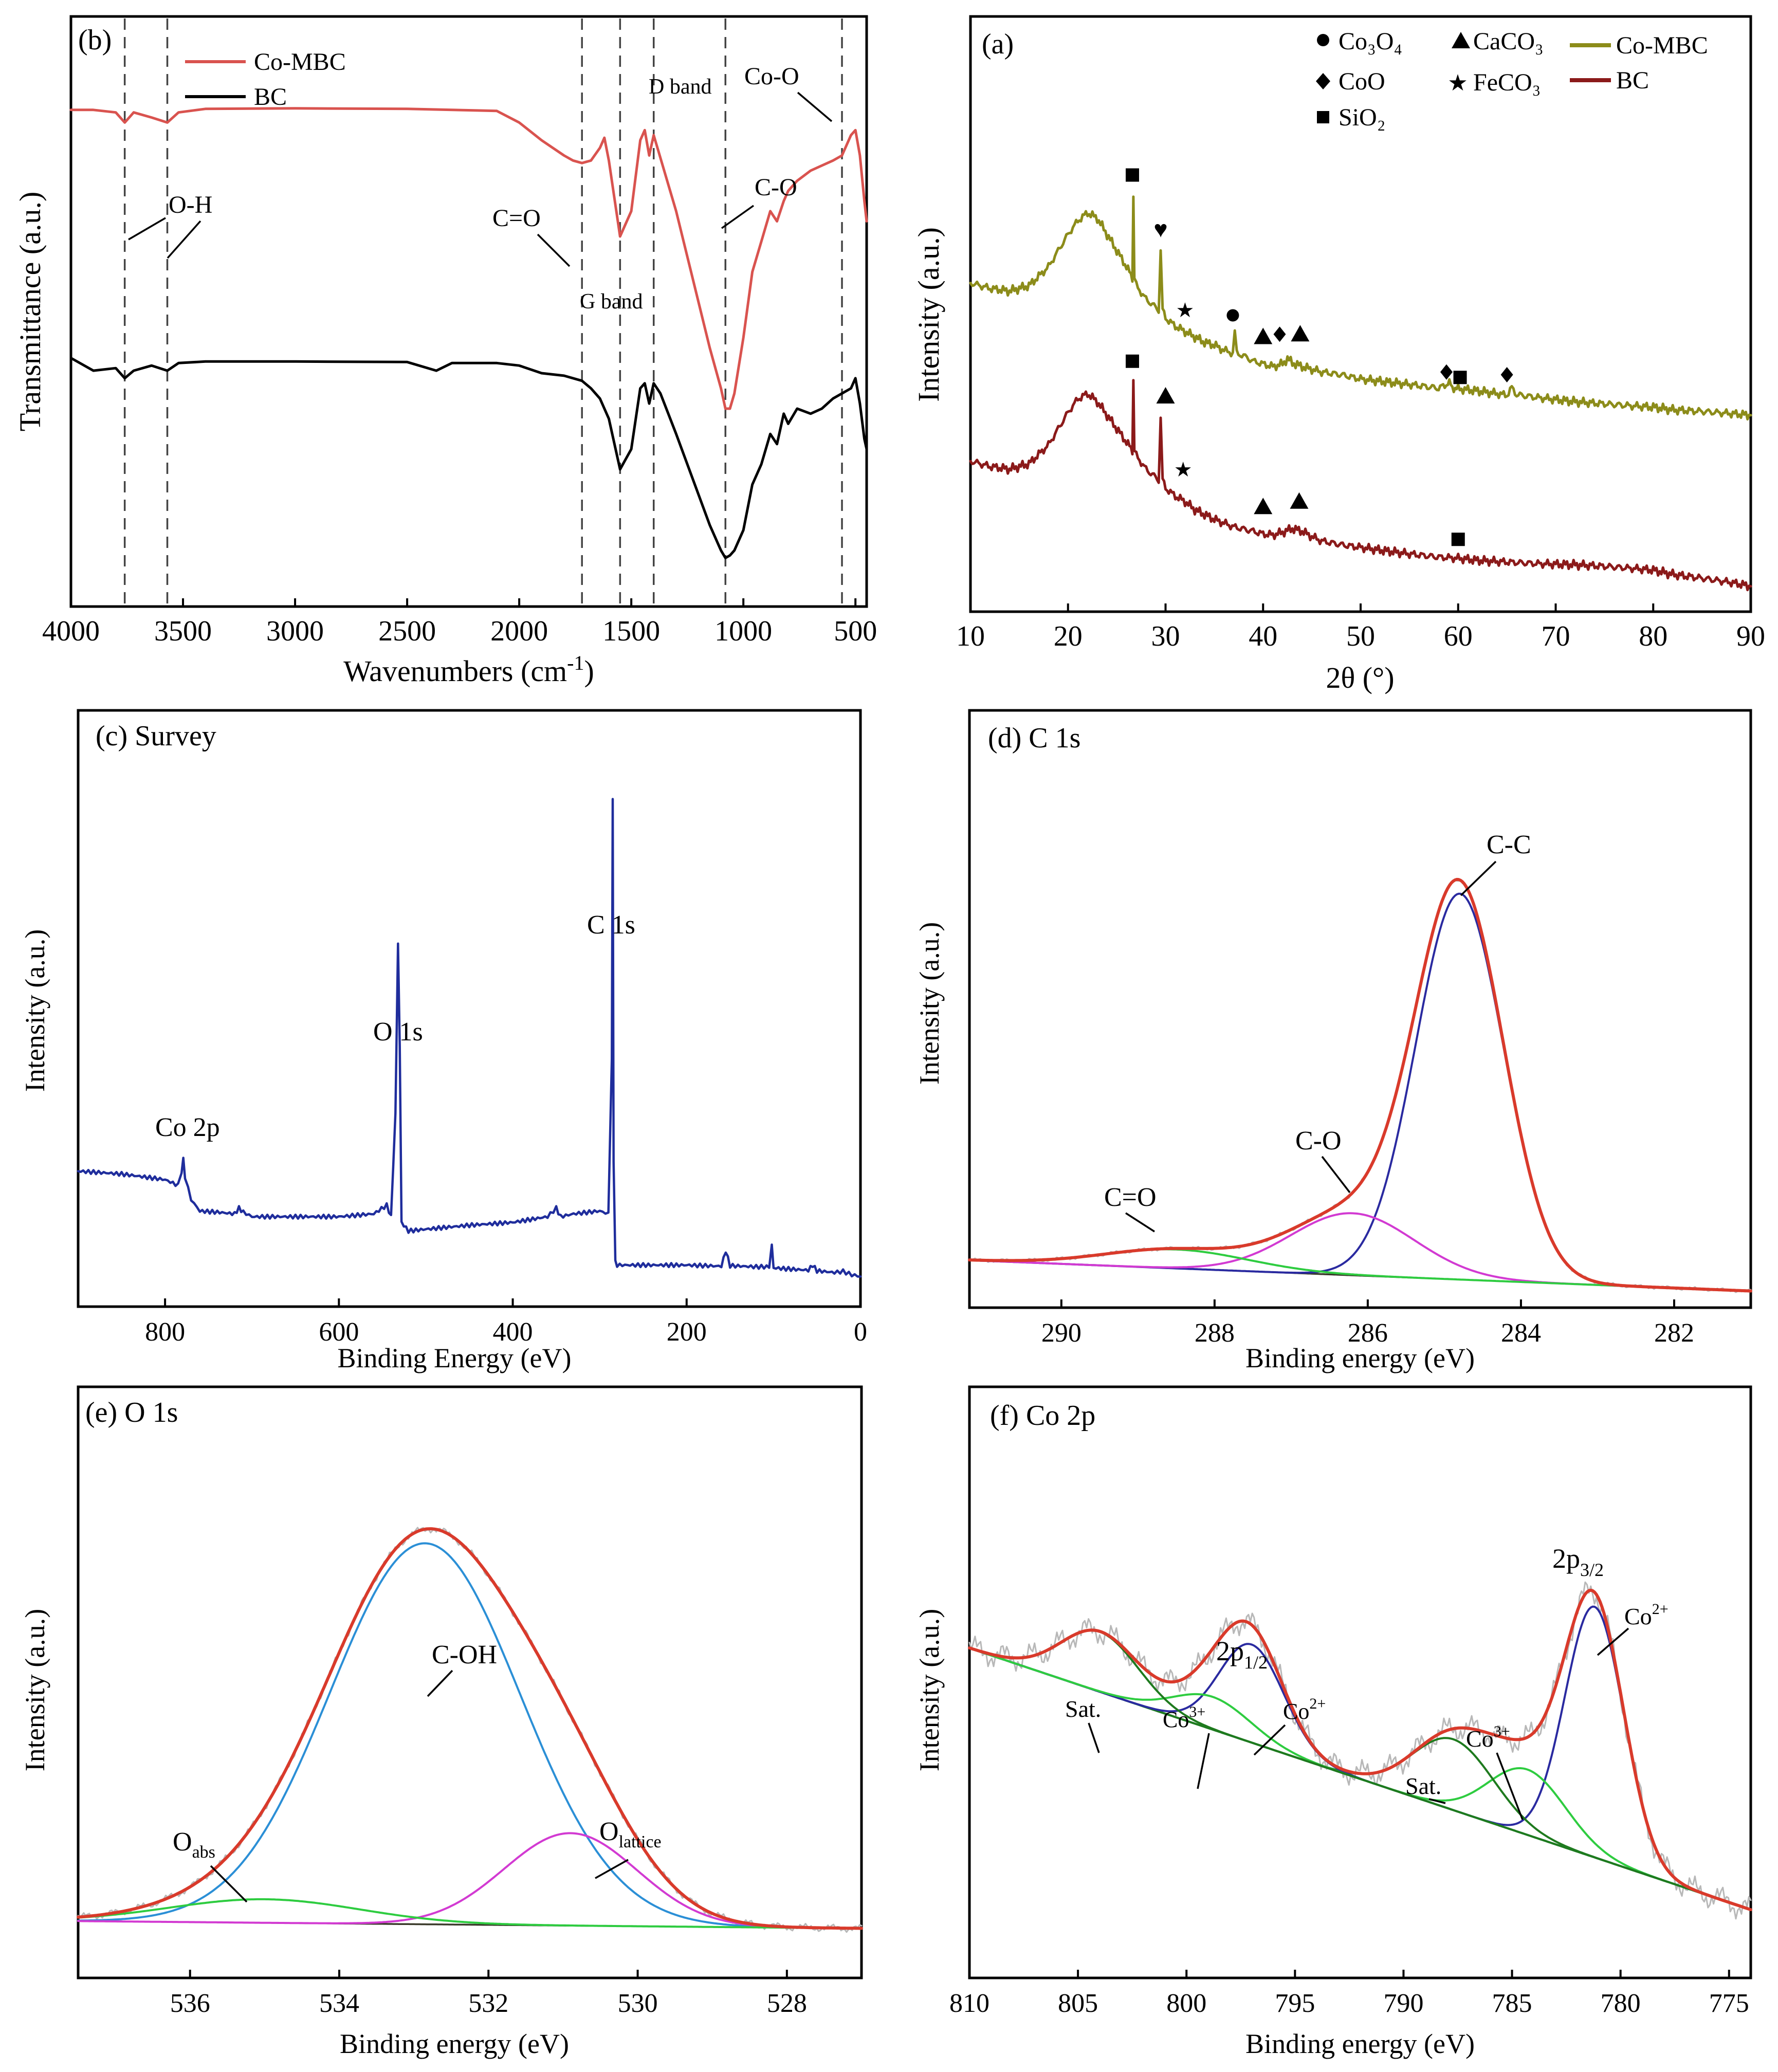 This screenshot has height=2072, width=1778. What do you see at coordinates (1360, 1751) in the screenshot?
I see `co2p-series` at bounding box center [1360, 1751].